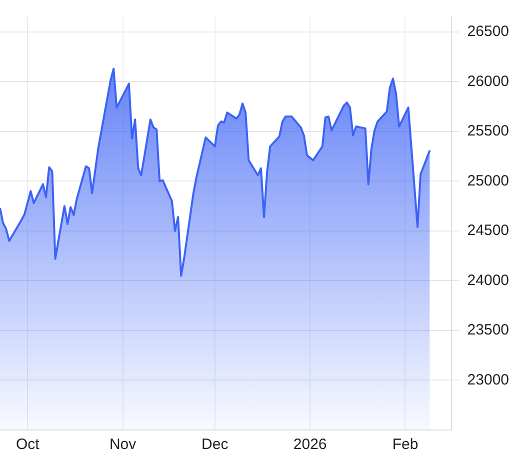  What do you see at coordinates (488, 31) in the screenshot?
I see `y-tick-label: 26500` at bounding box center [488, 31].